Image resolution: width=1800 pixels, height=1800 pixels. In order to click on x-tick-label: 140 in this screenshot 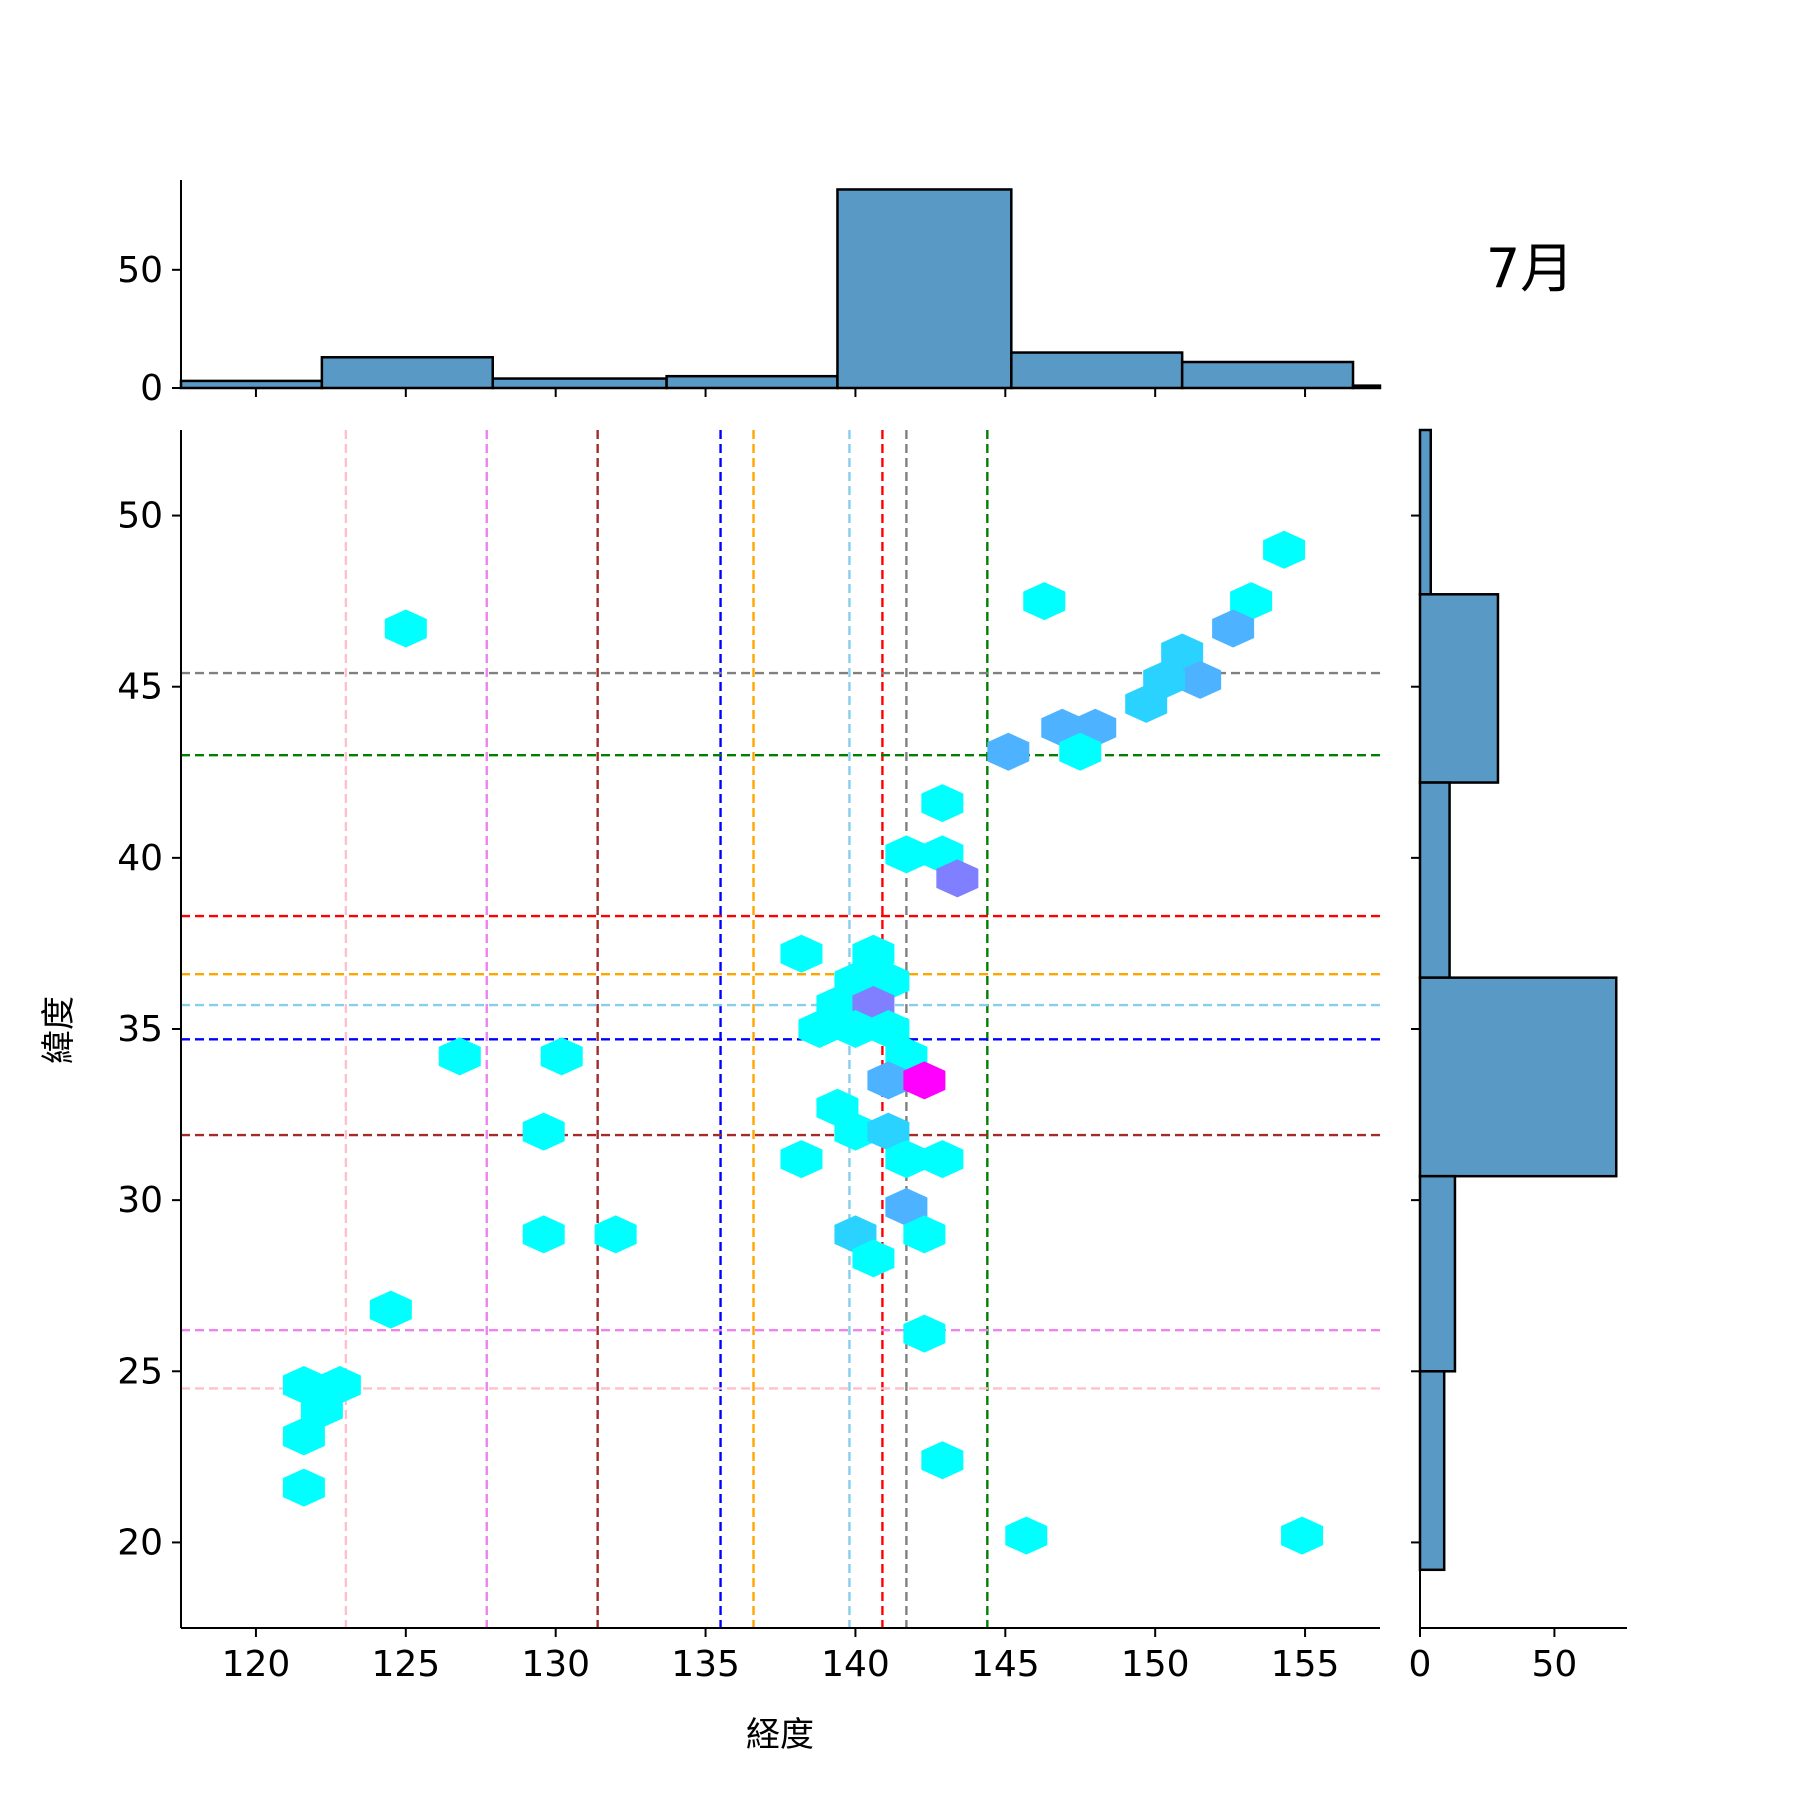, I will do `click(855, 1664)`.